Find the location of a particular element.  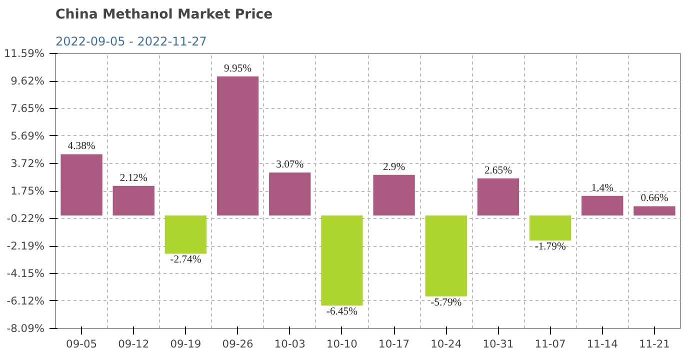

data-label: -5.79% is located at coordinates (446, 302).